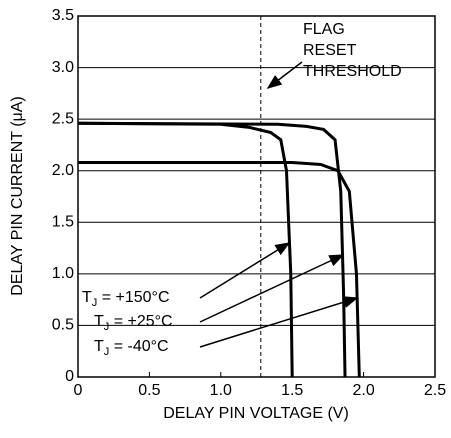  I want to click on y-tick-label: 2.0, so click(63, 170).